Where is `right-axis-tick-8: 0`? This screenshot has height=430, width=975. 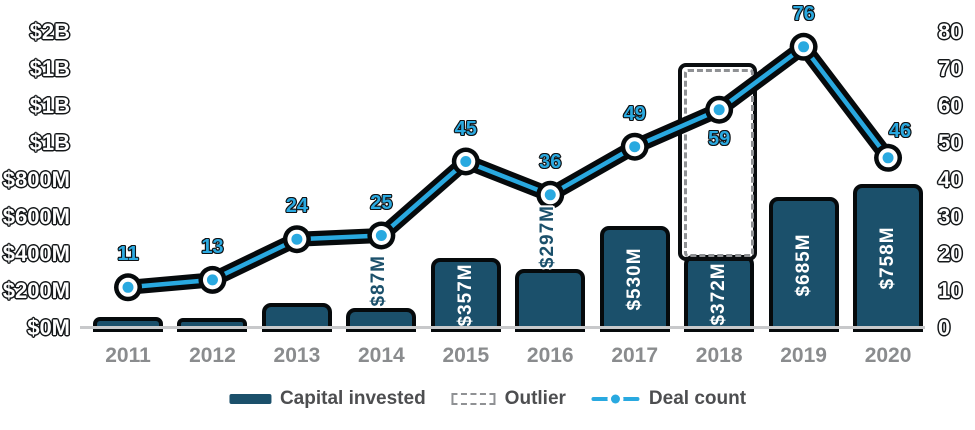 right-axis-tick-8: 0 is located at coordinates (944, 327).